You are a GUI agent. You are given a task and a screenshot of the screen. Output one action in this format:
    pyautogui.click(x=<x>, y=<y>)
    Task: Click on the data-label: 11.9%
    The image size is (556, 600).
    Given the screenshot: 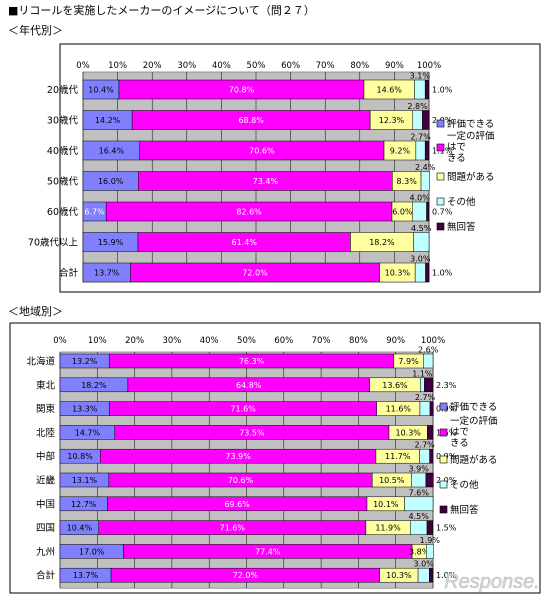 What is the action you would take?
    pyautogui.click(x=388, y=528)
    